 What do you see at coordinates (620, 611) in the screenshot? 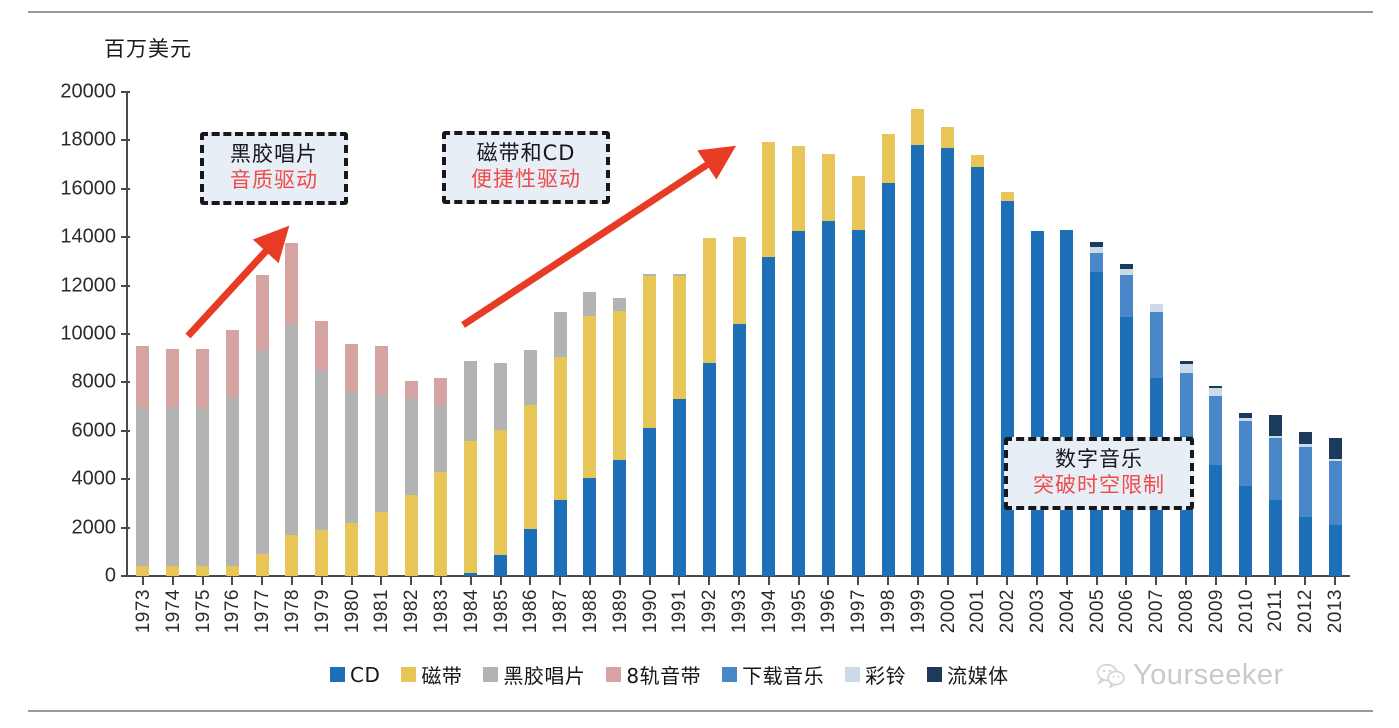
I see `x-axis-tick-label: 1989` at bounding box center [620, 611].